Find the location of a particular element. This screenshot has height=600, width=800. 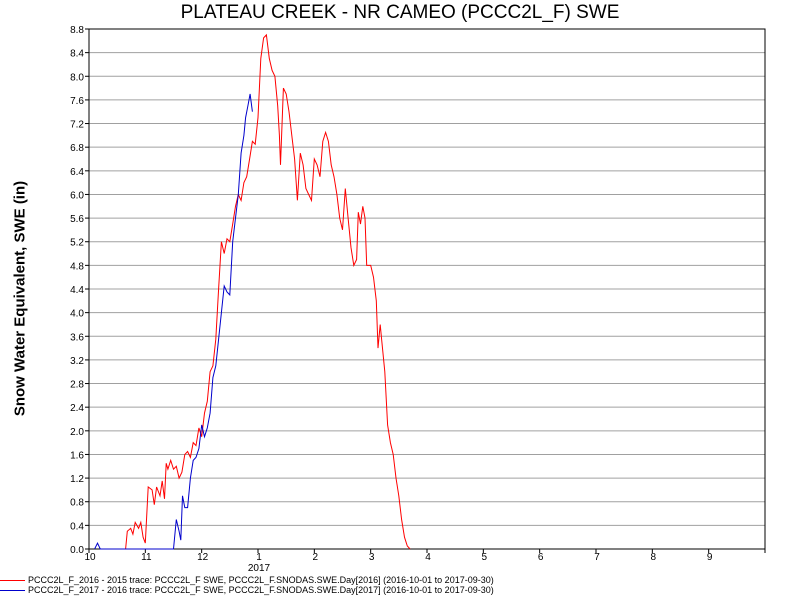

x-tick-label: 4 is located at coordinates (428, 557).